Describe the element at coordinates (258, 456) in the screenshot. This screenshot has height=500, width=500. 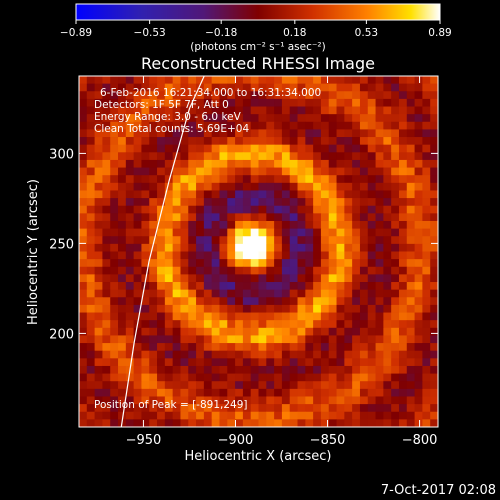
I see `x-axis-title: Heliocentric X (arcsec)` at that location.